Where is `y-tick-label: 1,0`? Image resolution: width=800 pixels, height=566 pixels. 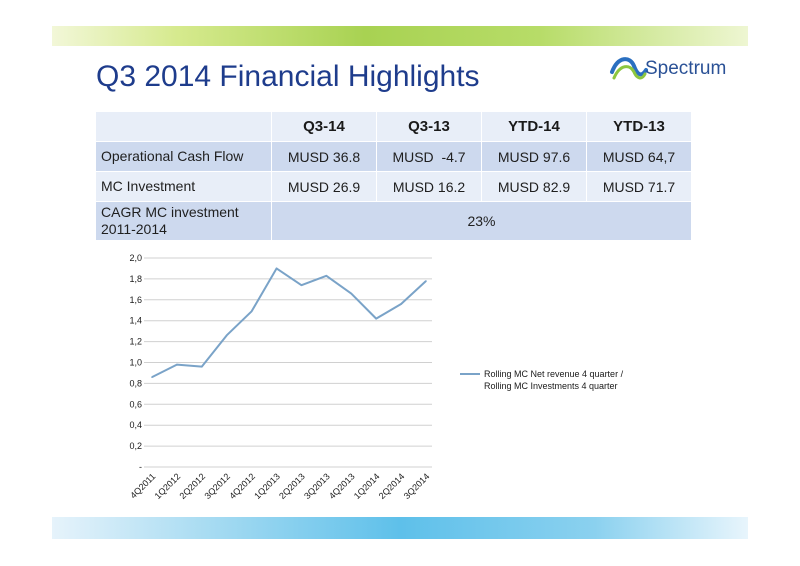
y-tick-label: 1,0 is located at coordinates (135, 363).